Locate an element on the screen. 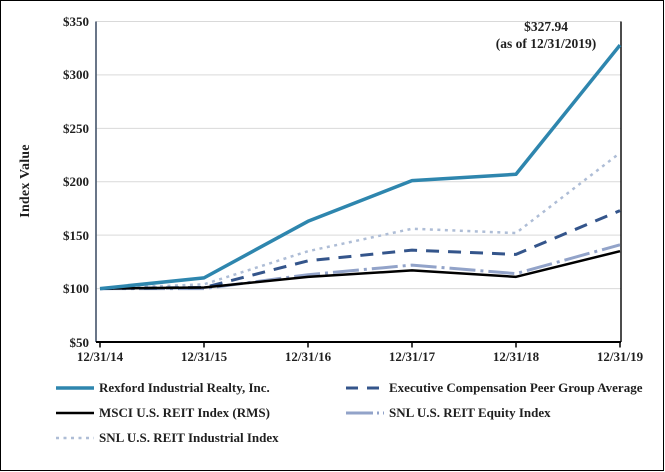 The image size is (665, 472). annotation-value: $327.94 is located at coordinates (546, 26).